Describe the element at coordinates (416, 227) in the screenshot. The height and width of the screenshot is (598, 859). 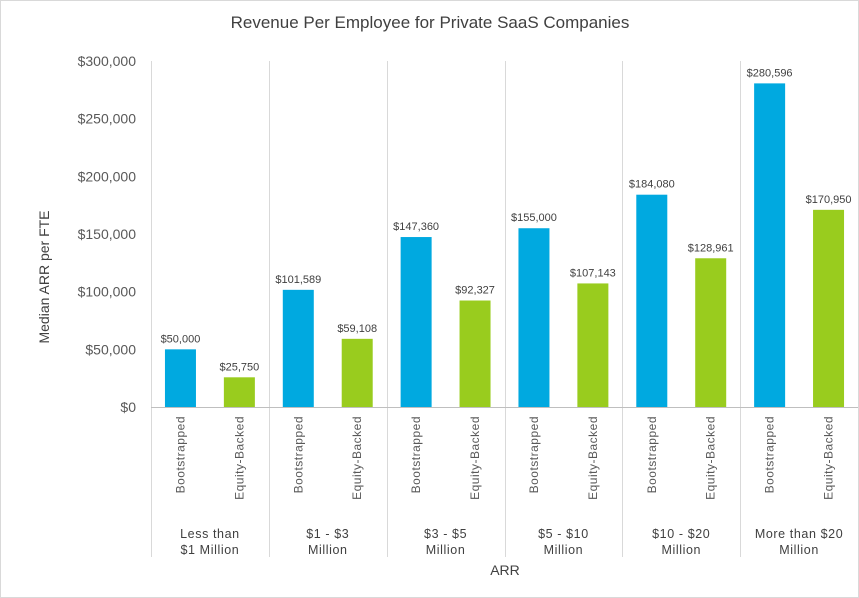
I see `data-label: $147,360` at that location.